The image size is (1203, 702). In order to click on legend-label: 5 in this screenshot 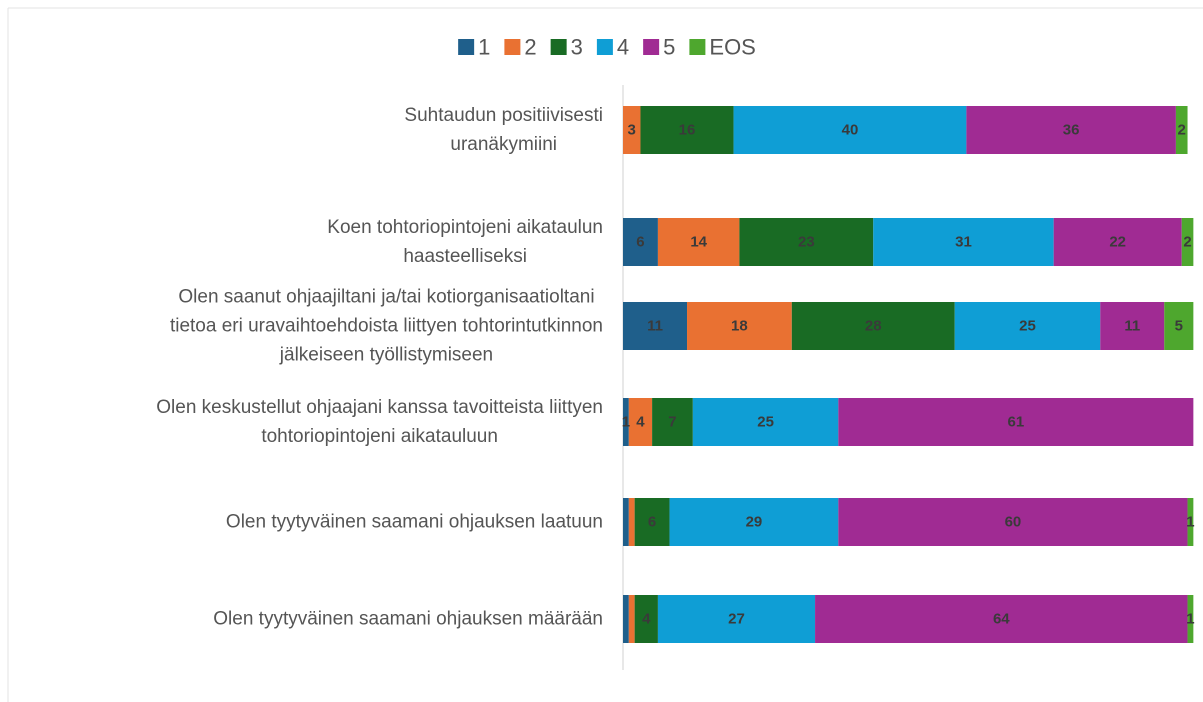, I will do `click(669, 47)`.